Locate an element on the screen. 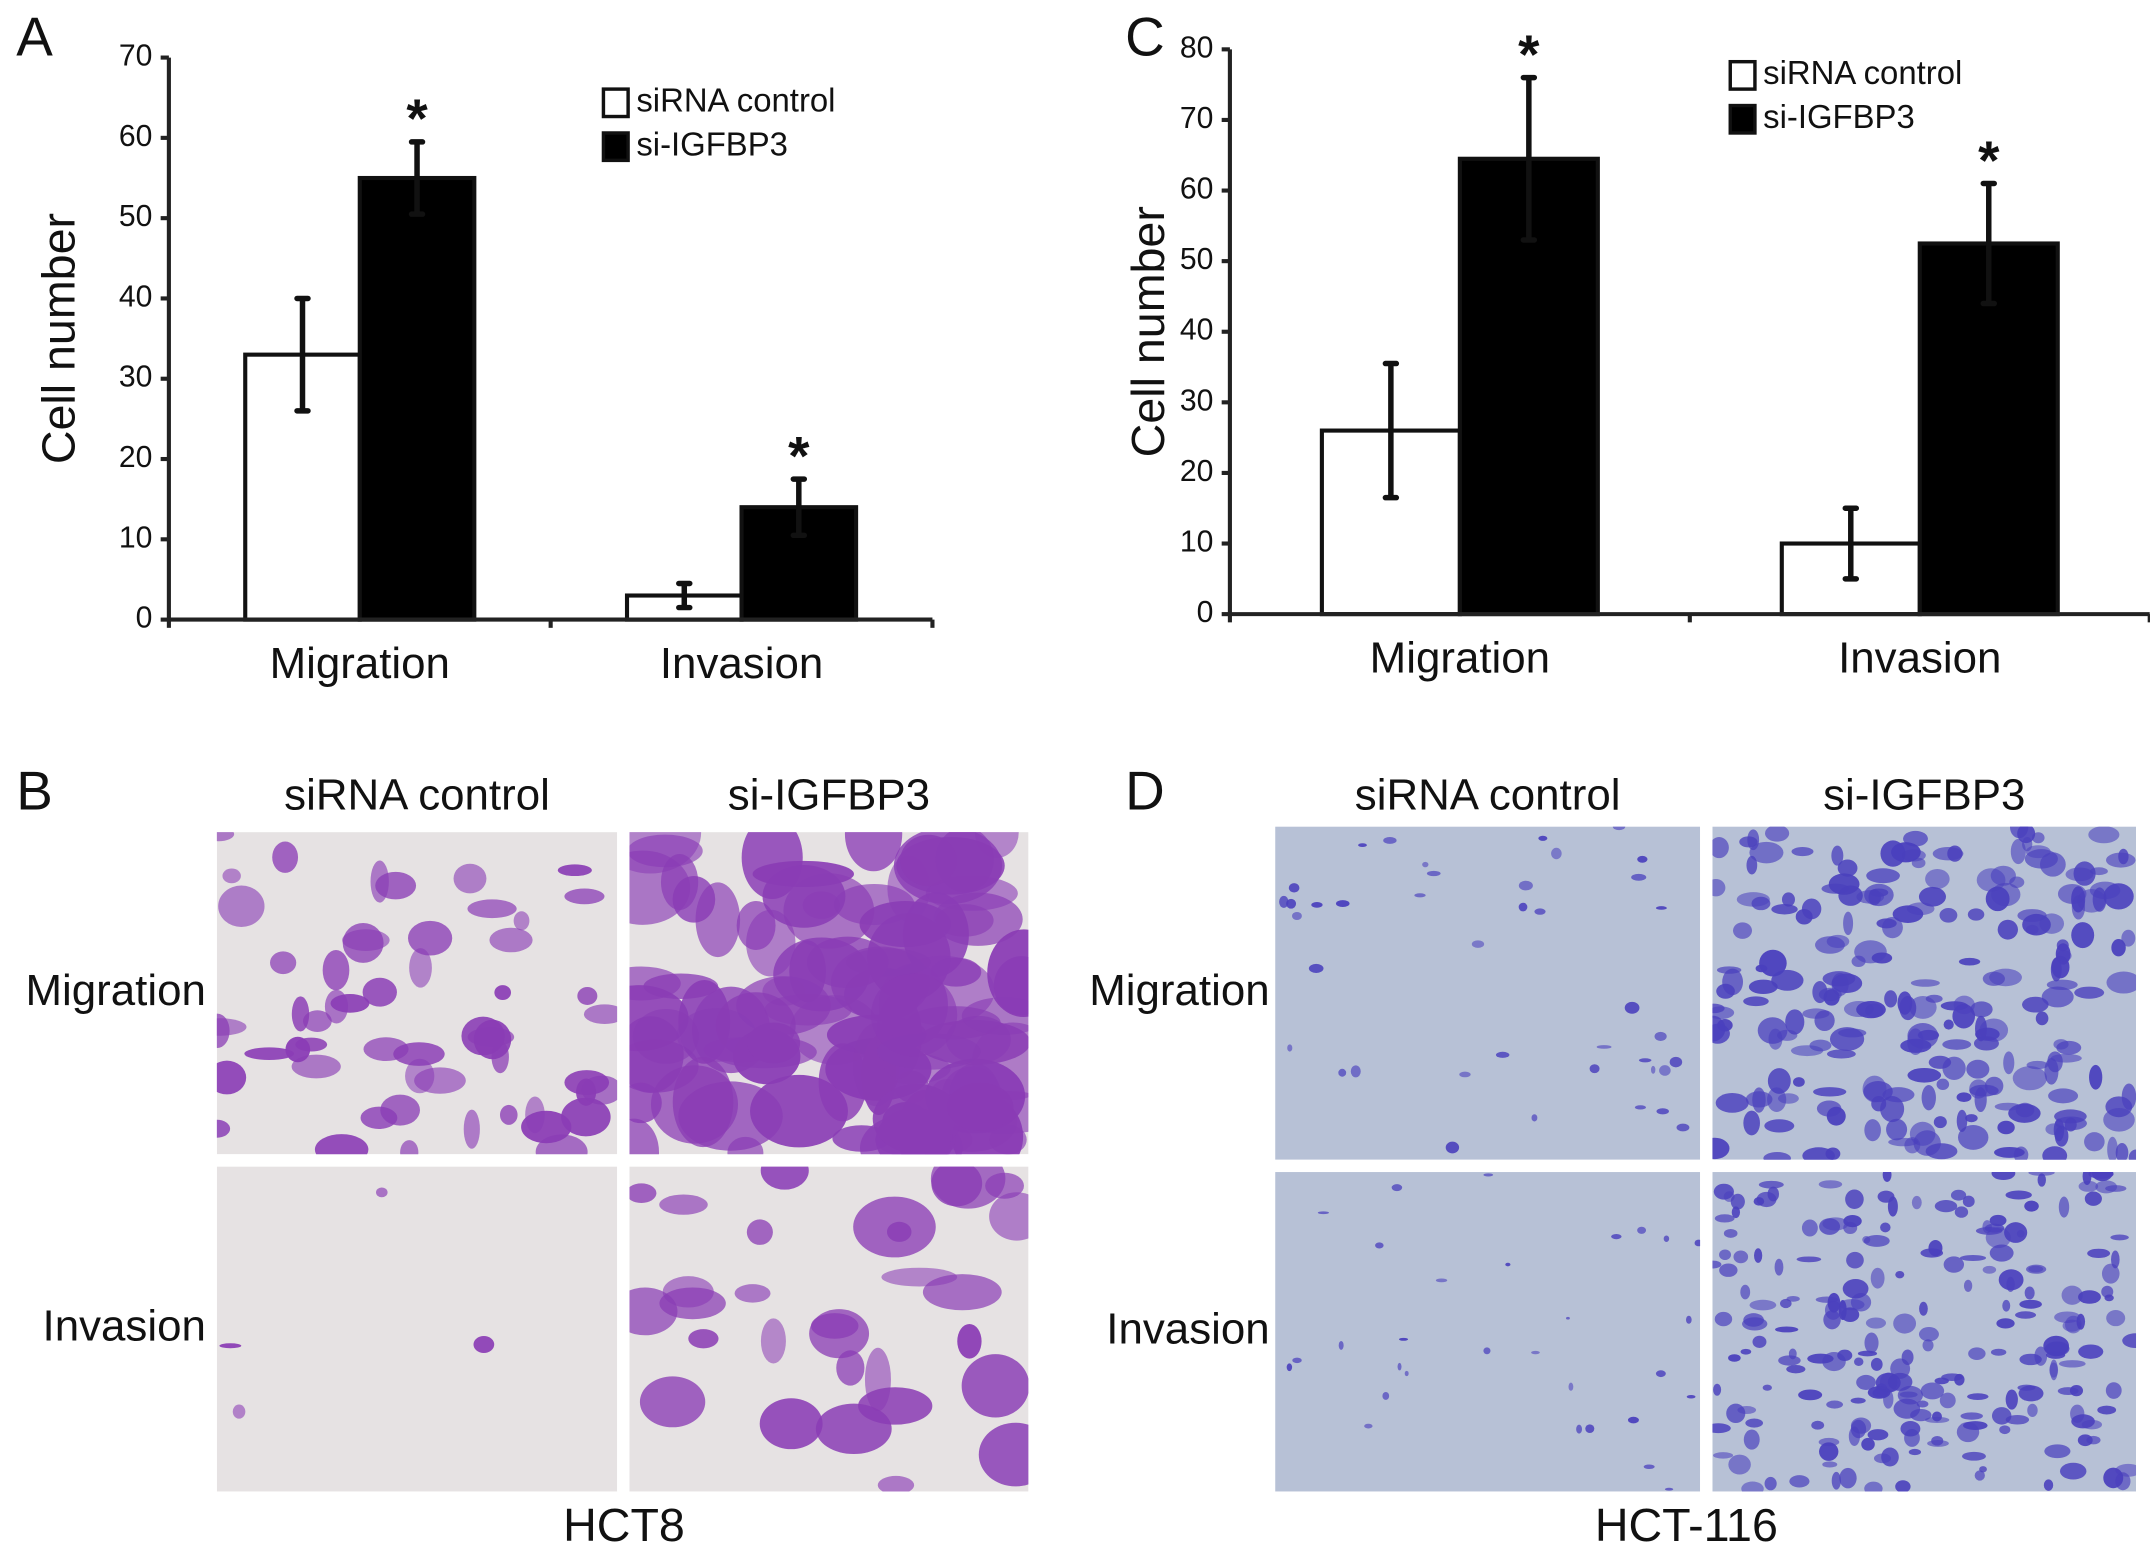 This screenshot has height=1560, width=2150. legend-swatch is located at coordinates (615, 147).